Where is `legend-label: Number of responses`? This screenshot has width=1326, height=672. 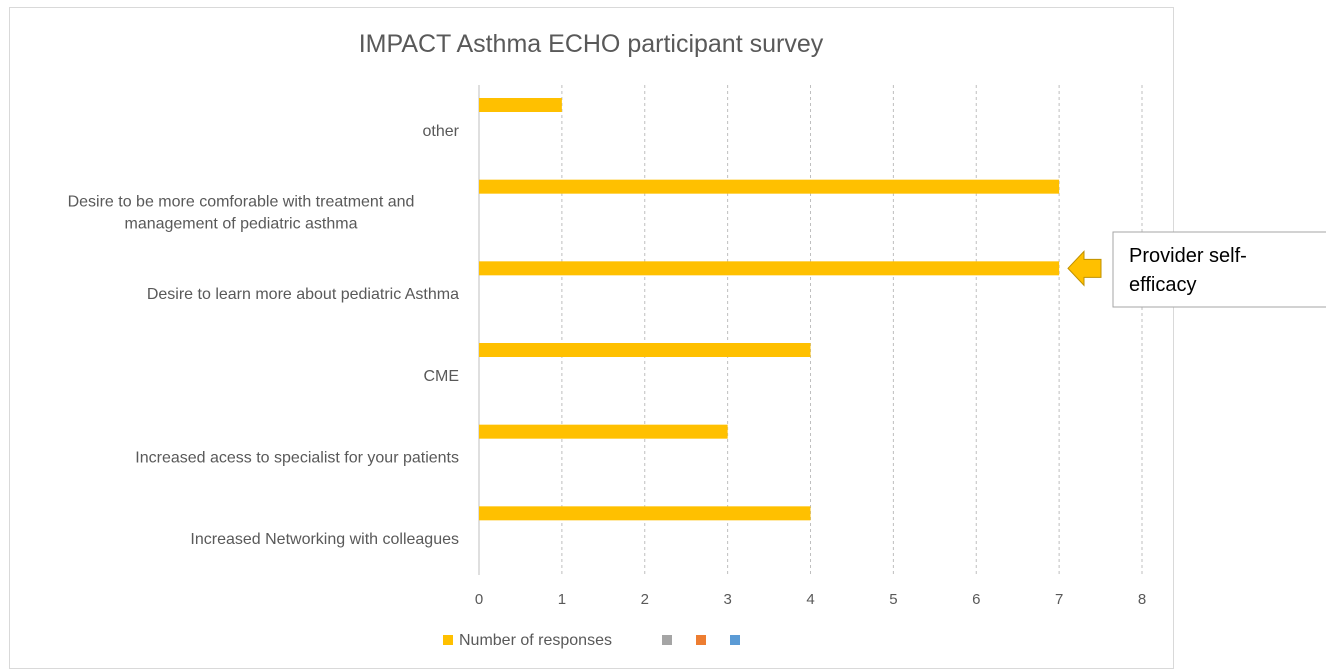 legend-label: Number of responses is located at coordinates (535, 640).